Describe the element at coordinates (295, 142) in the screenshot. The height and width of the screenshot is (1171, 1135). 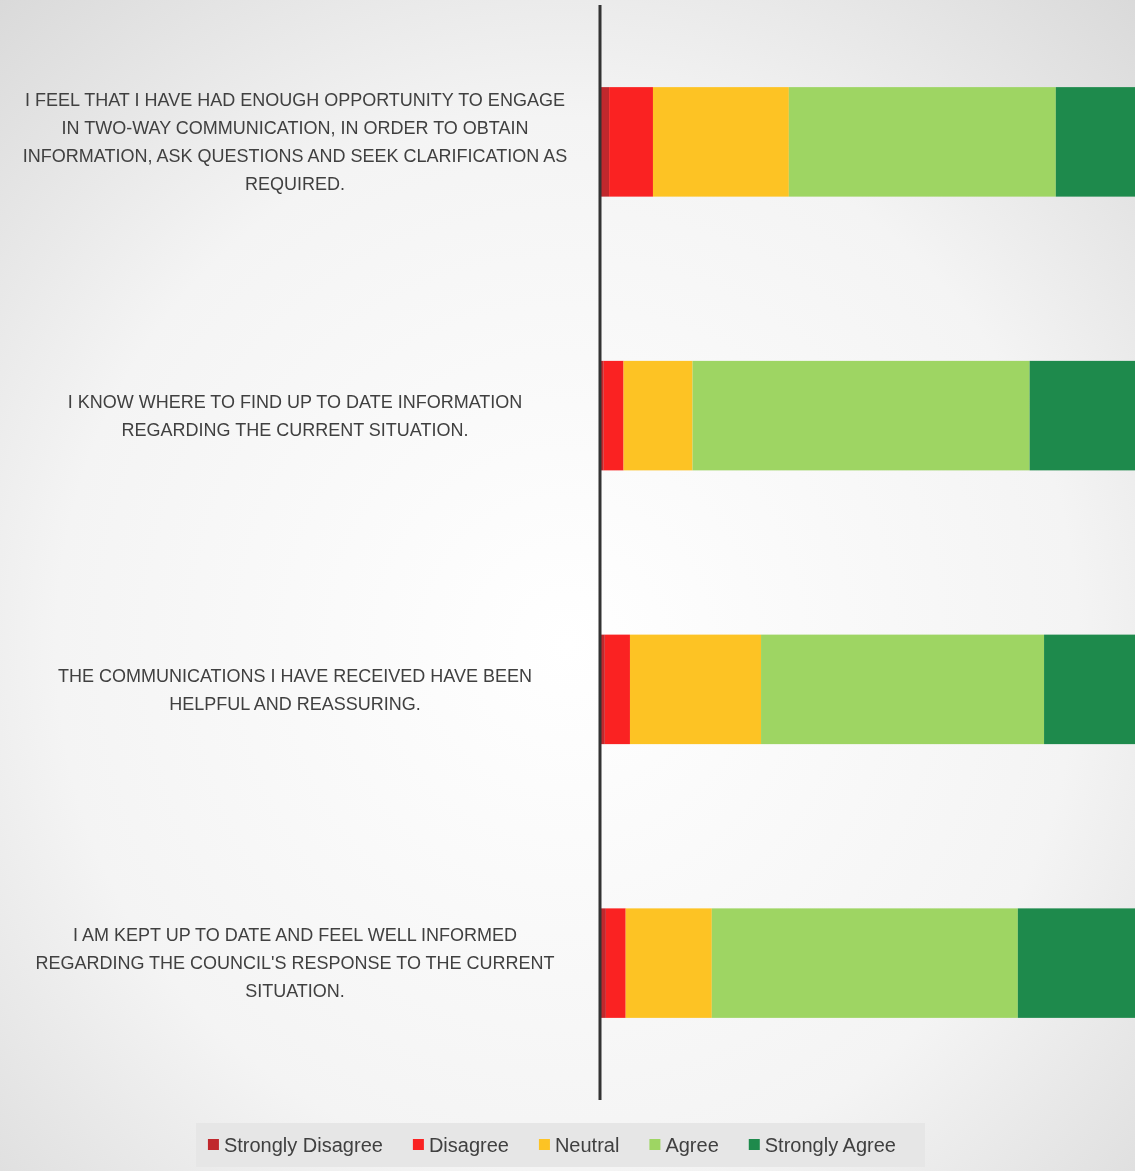
I see `y-tick-label: I FEEL THAT I HAVE HAD ENOUGH OPPORTUNITY TO ENGAGE IN TWO-WAY COMMUNICATION, IN ORDER TO OBTAIN INFORMATION, ASK QUESTIONS AND SEEK CLARIFICATION AS REQUIRED.` at that location.